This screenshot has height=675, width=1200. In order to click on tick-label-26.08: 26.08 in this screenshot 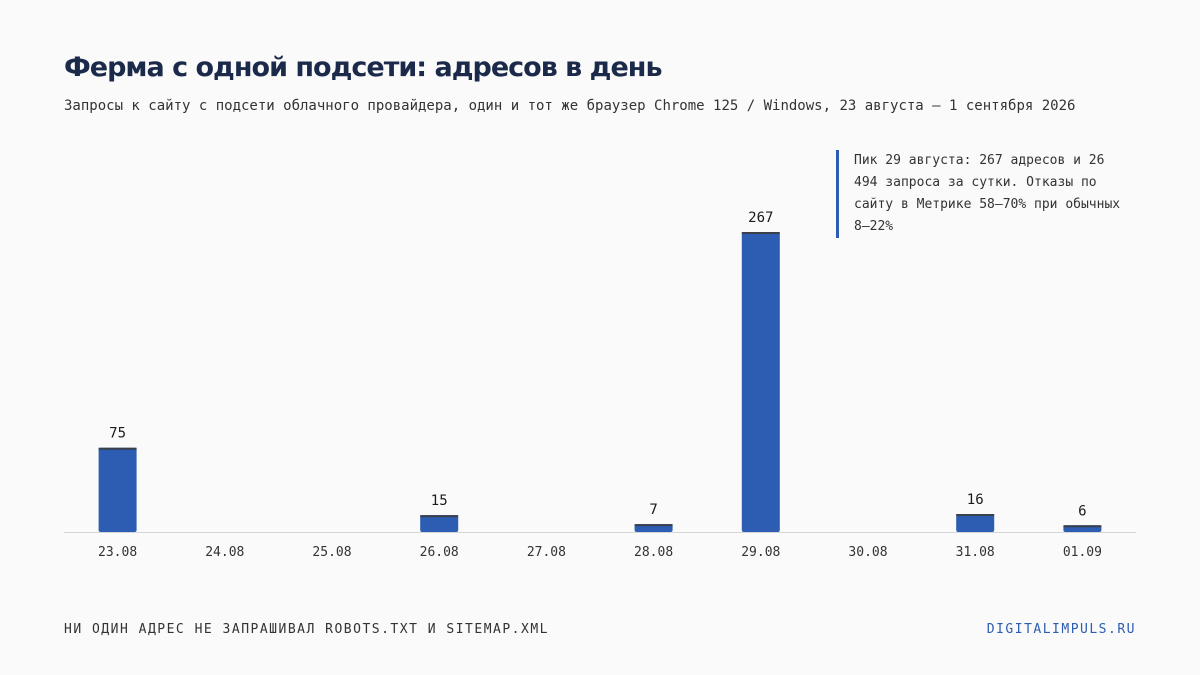, I will do `click(439, 552)`.